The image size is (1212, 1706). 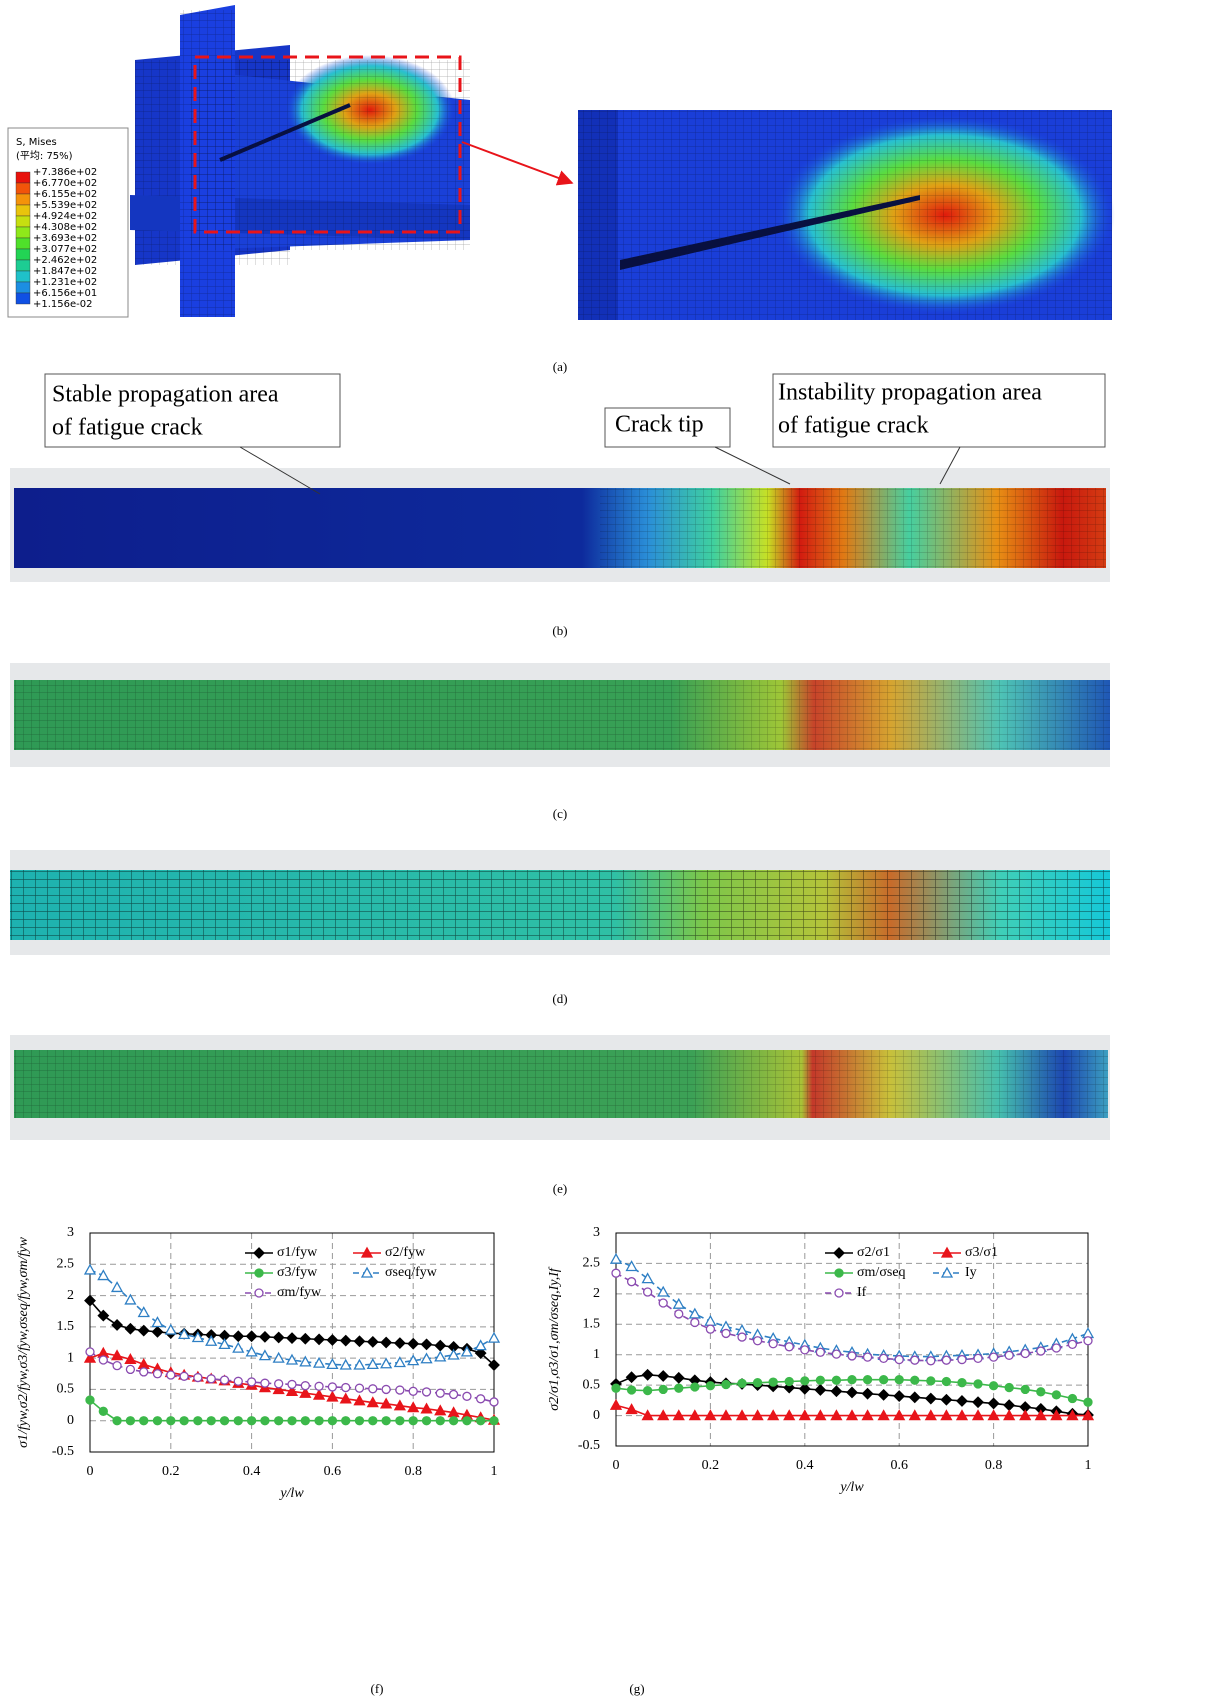 I want to click on legend-label: +2.462e+02, so click(x=65, y=260).